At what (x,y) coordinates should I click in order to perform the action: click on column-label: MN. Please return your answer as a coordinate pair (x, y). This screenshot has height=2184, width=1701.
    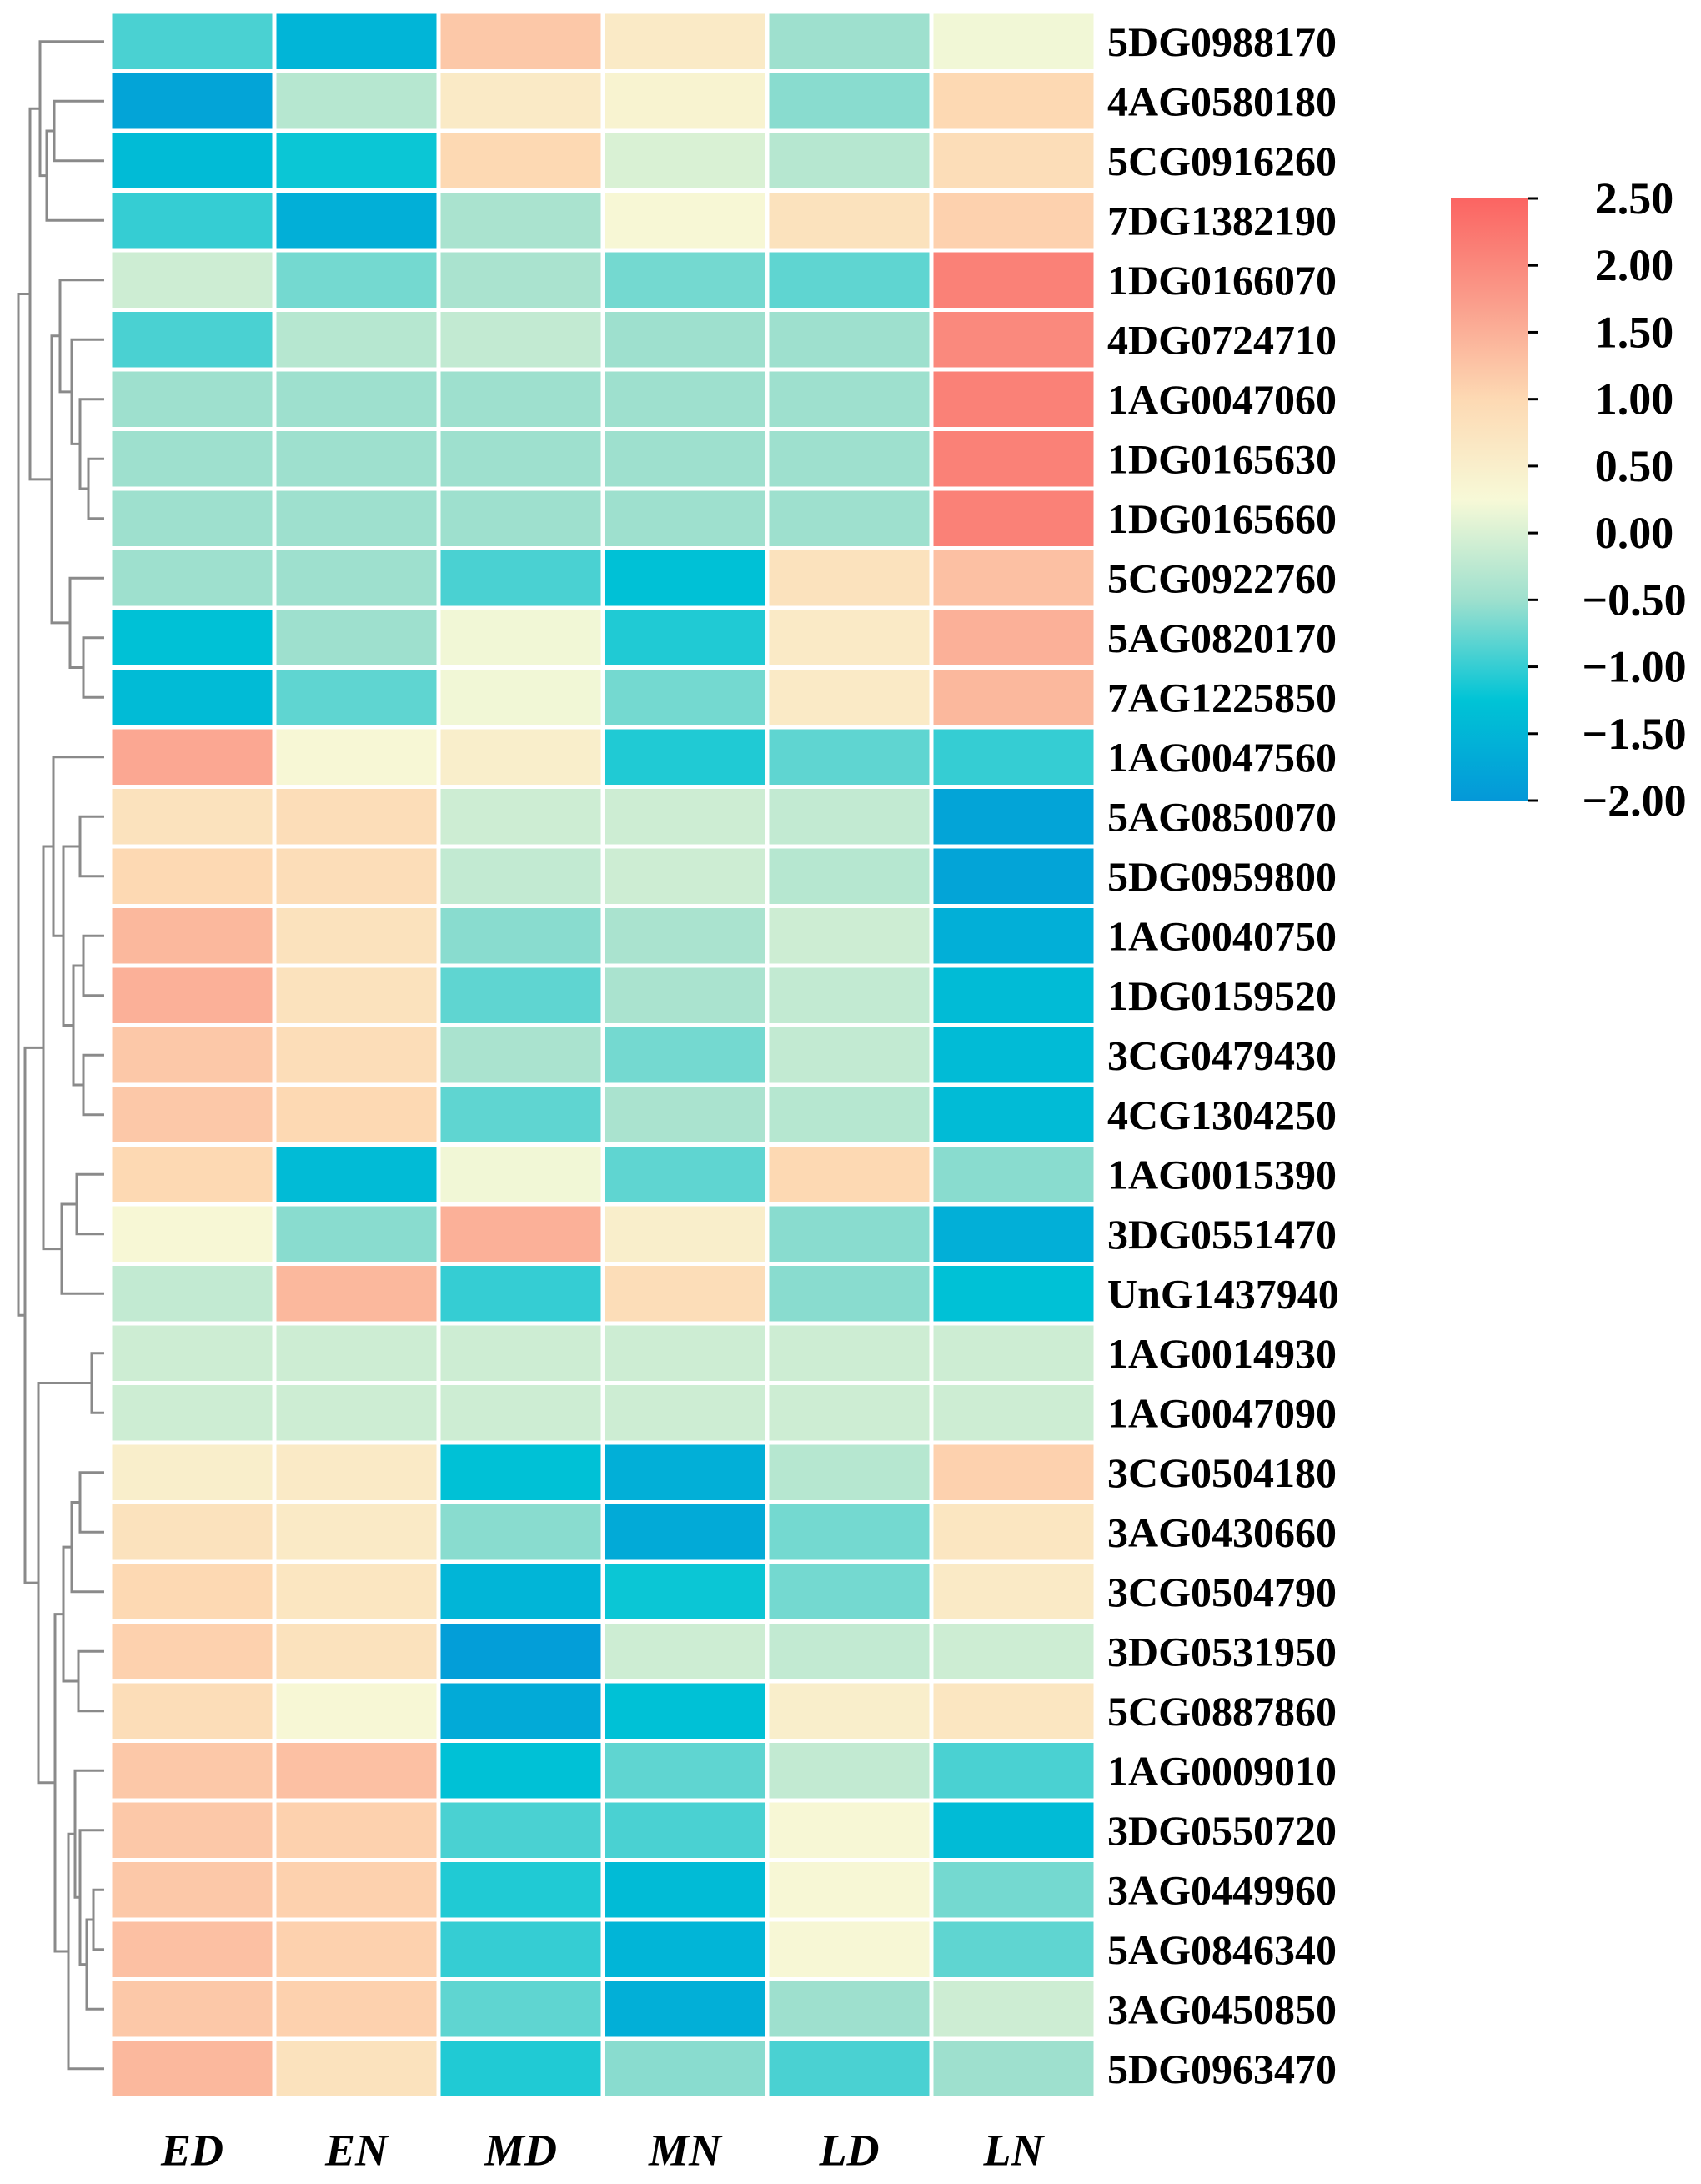
    Looking at the image, I should click on (685, 2151).